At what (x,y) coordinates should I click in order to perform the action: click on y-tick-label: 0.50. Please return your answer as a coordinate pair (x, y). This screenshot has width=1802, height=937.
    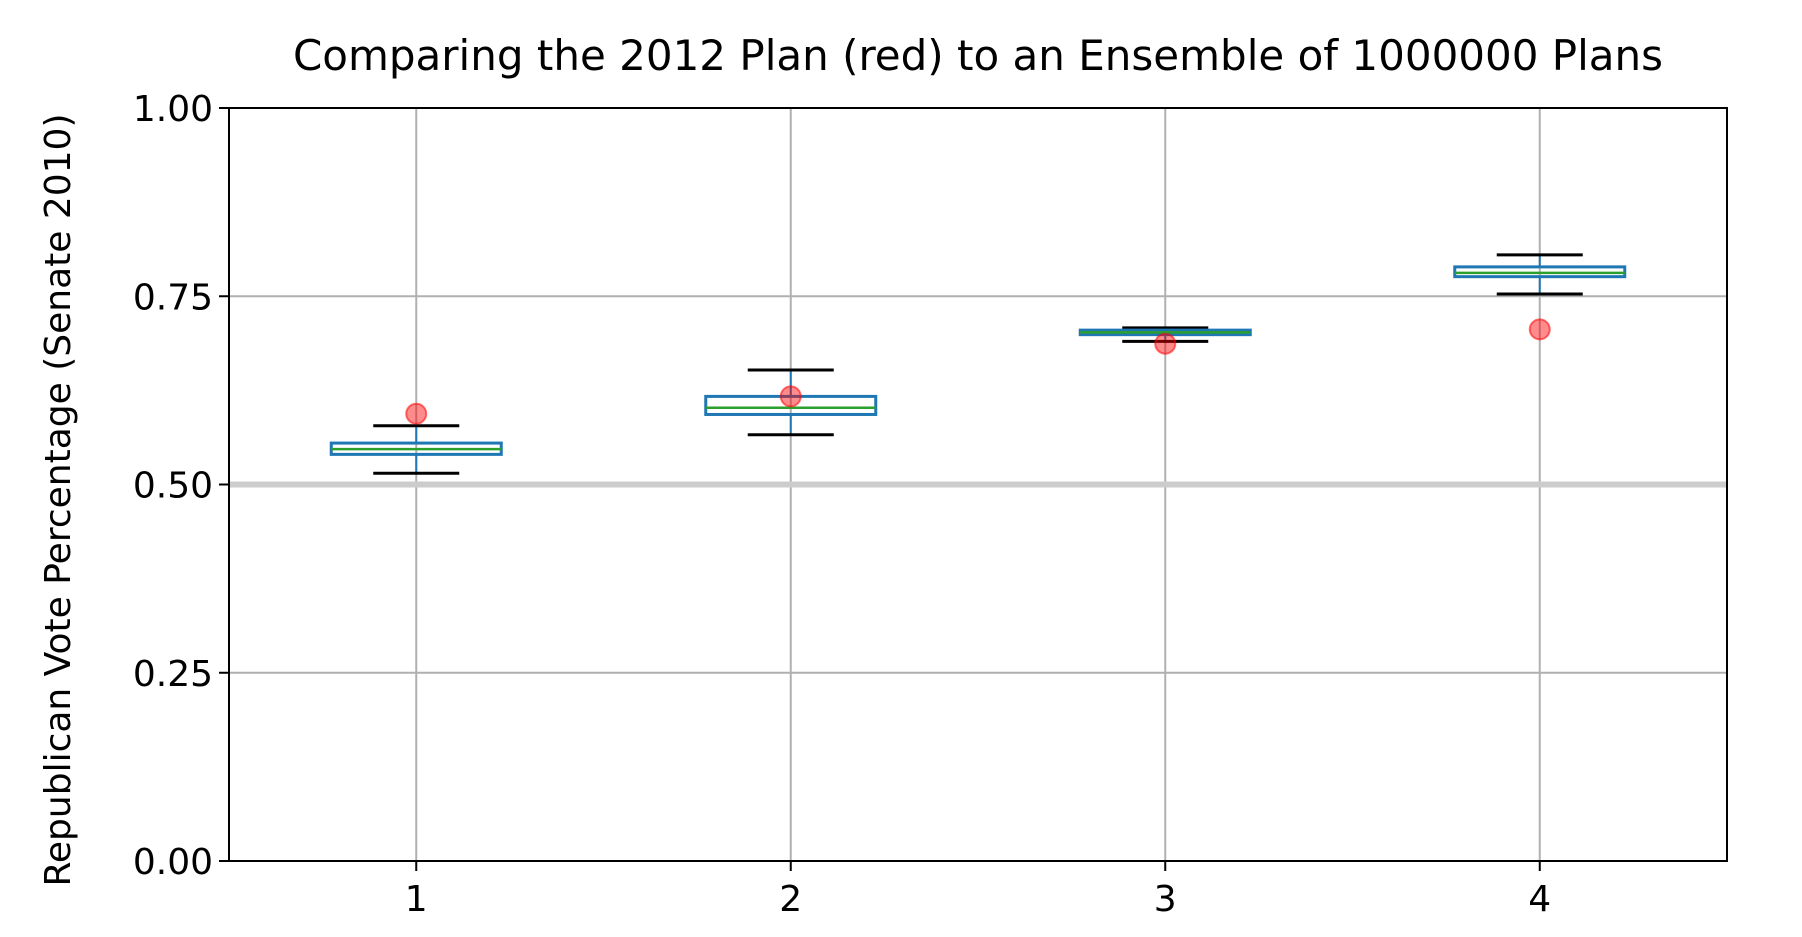
    Looking at the image, I should click on (173, 486).